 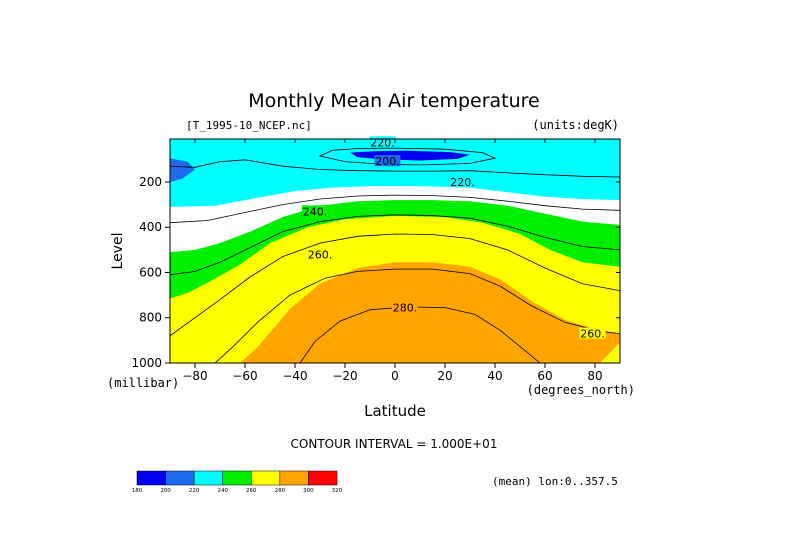 I want to click on contour-label-2: 220., so click(x=462, y=182).